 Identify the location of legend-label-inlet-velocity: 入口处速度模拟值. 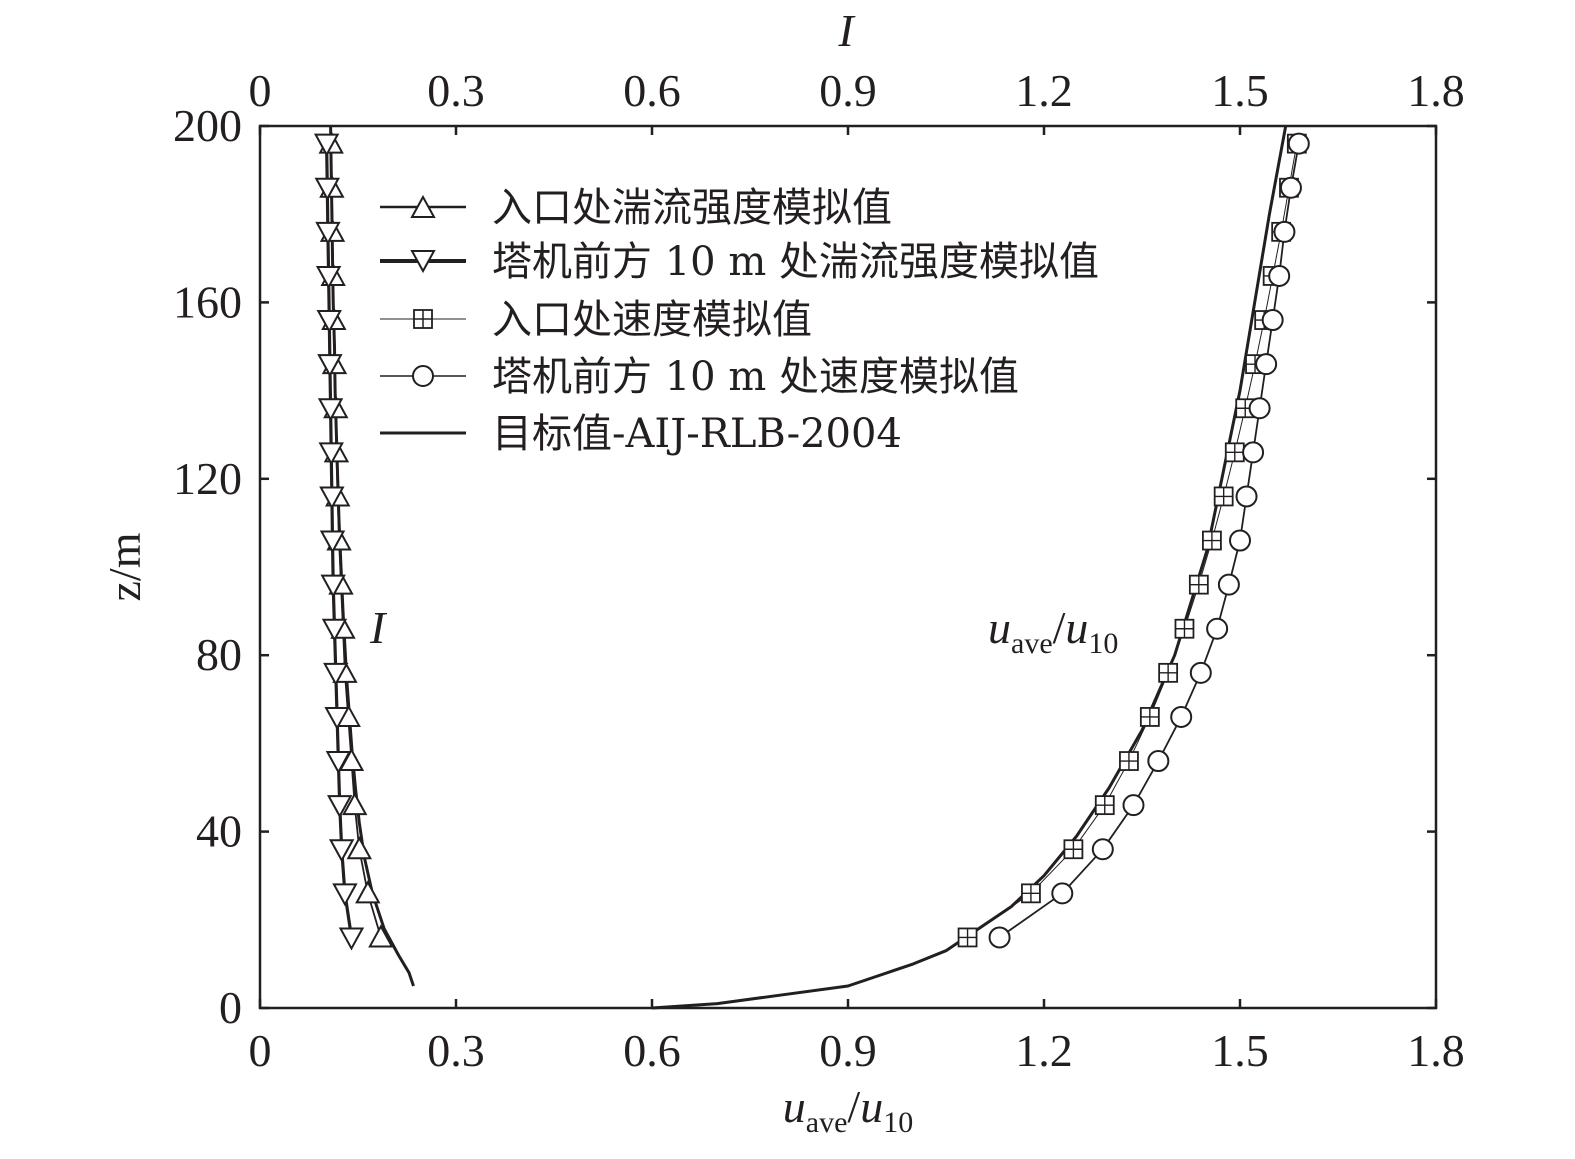
(652, 320).